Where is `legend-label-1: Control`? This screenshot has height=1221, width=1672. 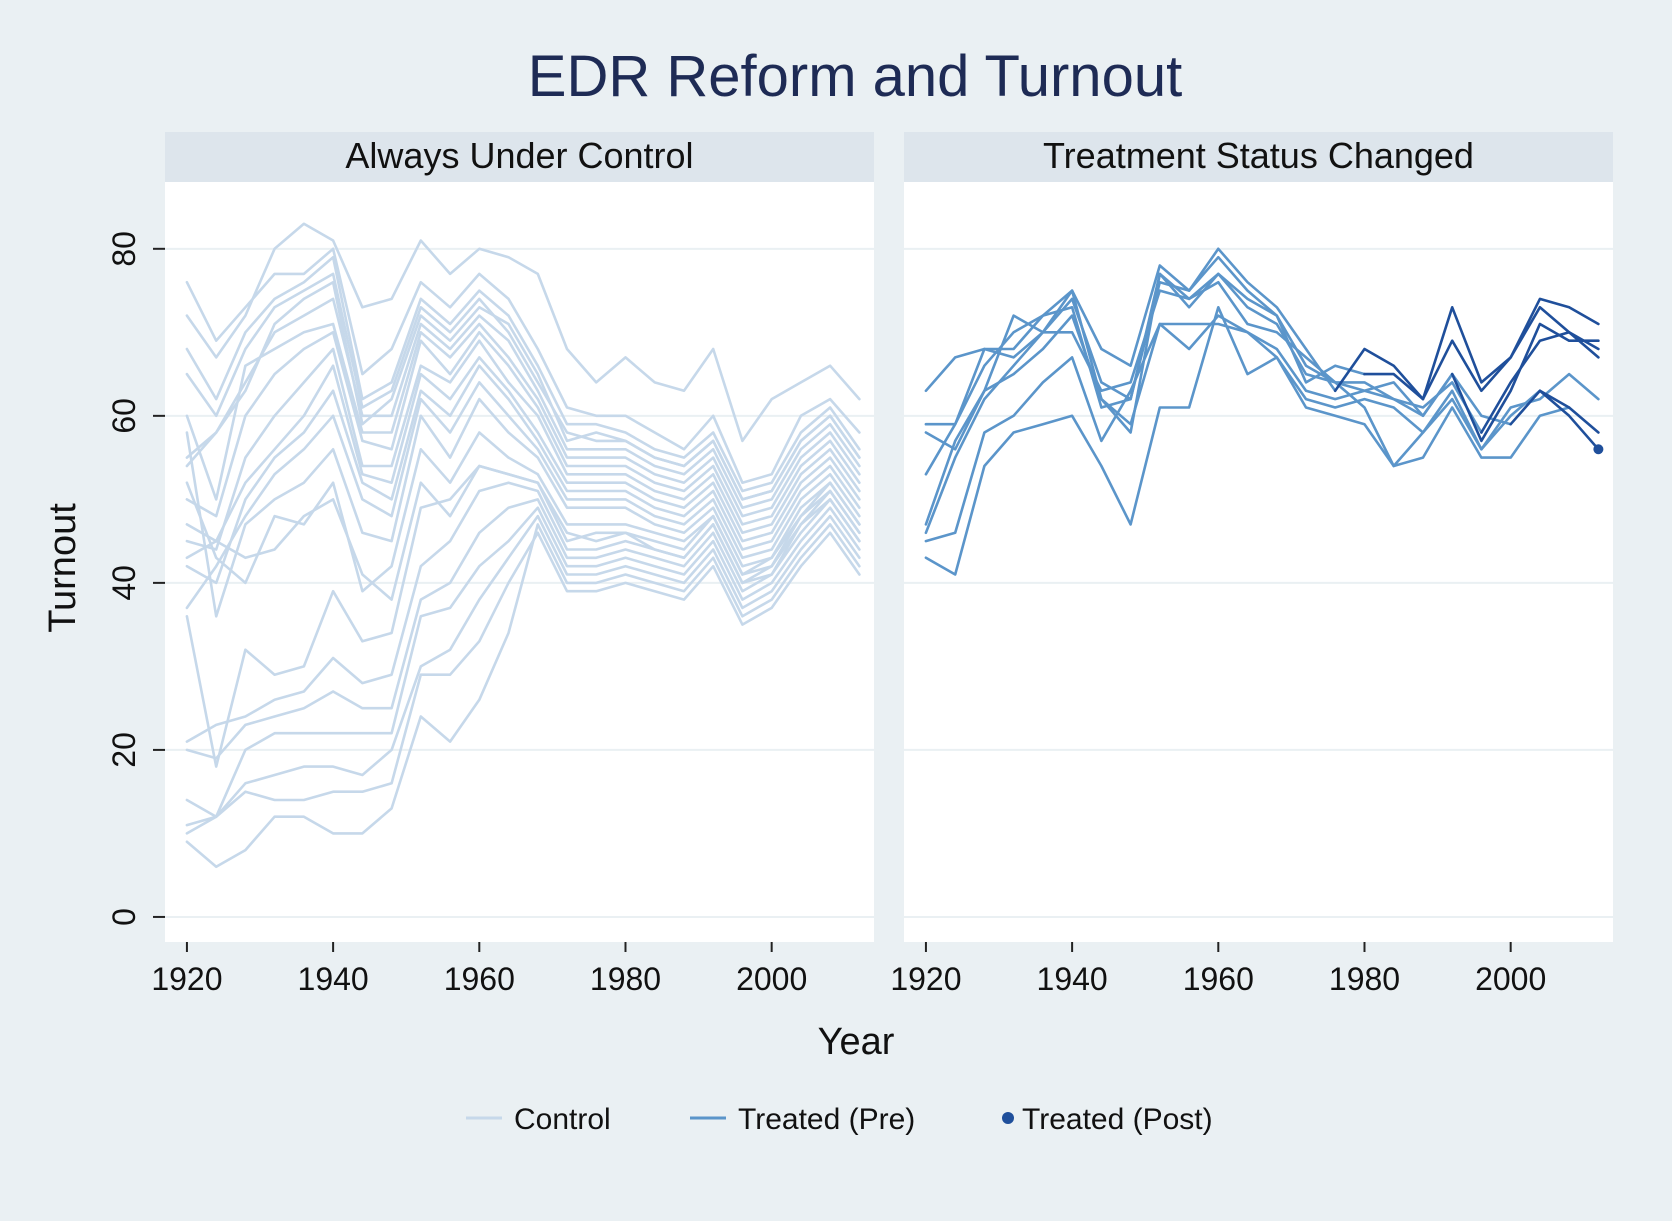 legend-label-1: Control is located at coordinates (562, 1119).